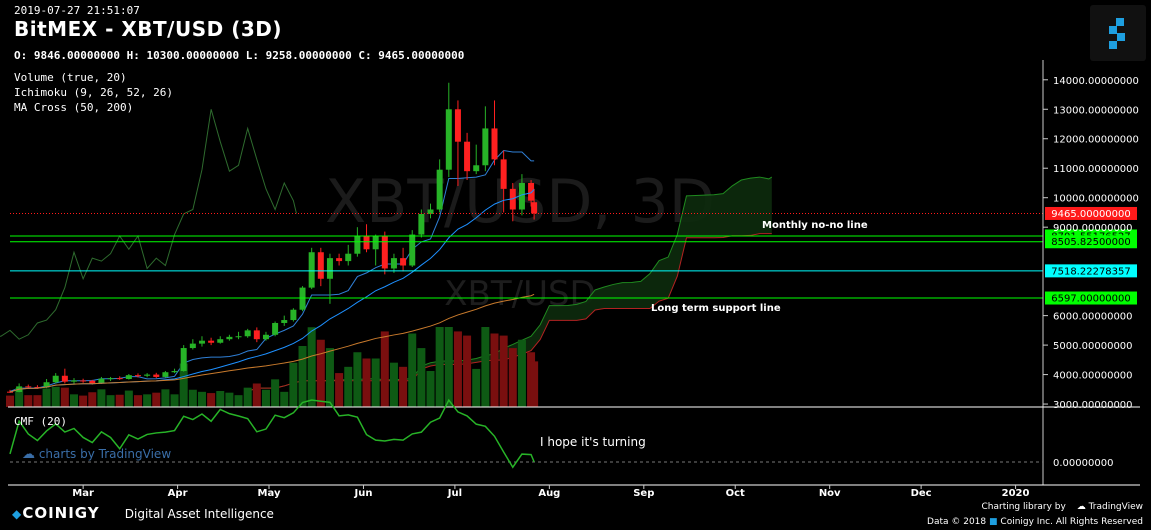  I want to click on indicator-cmf-label: CMF (20), so click(40, 421).